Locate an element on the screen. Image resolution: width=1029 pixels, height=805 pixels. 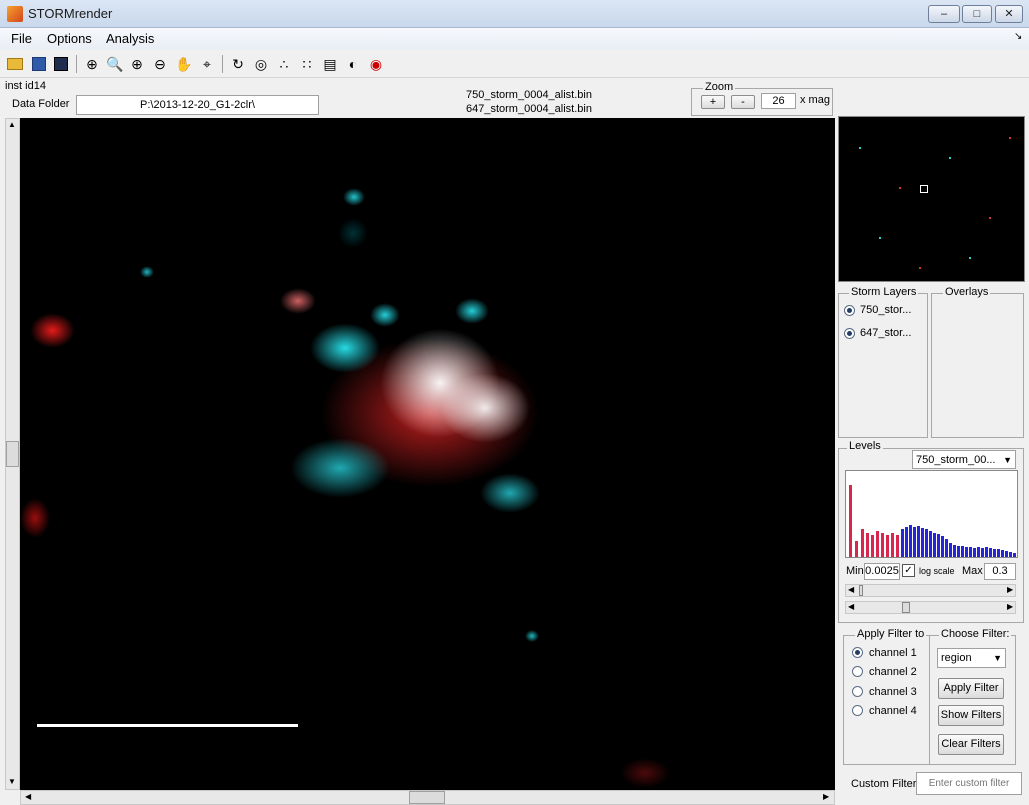
save-as-icon is located at coordinates (61, 64).